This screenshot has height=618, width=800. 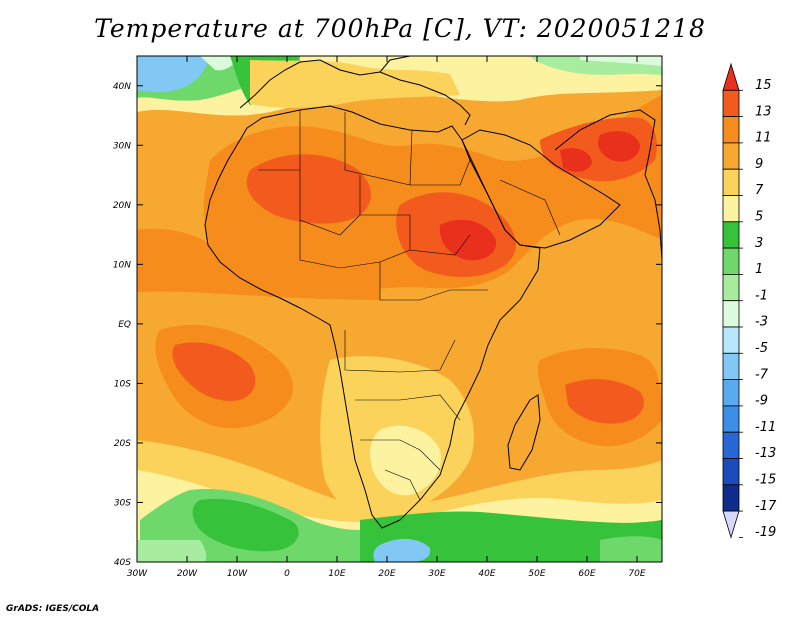 I want to click on credit-label: GrADS: IGES/COLA, so click(x=53, y=609).